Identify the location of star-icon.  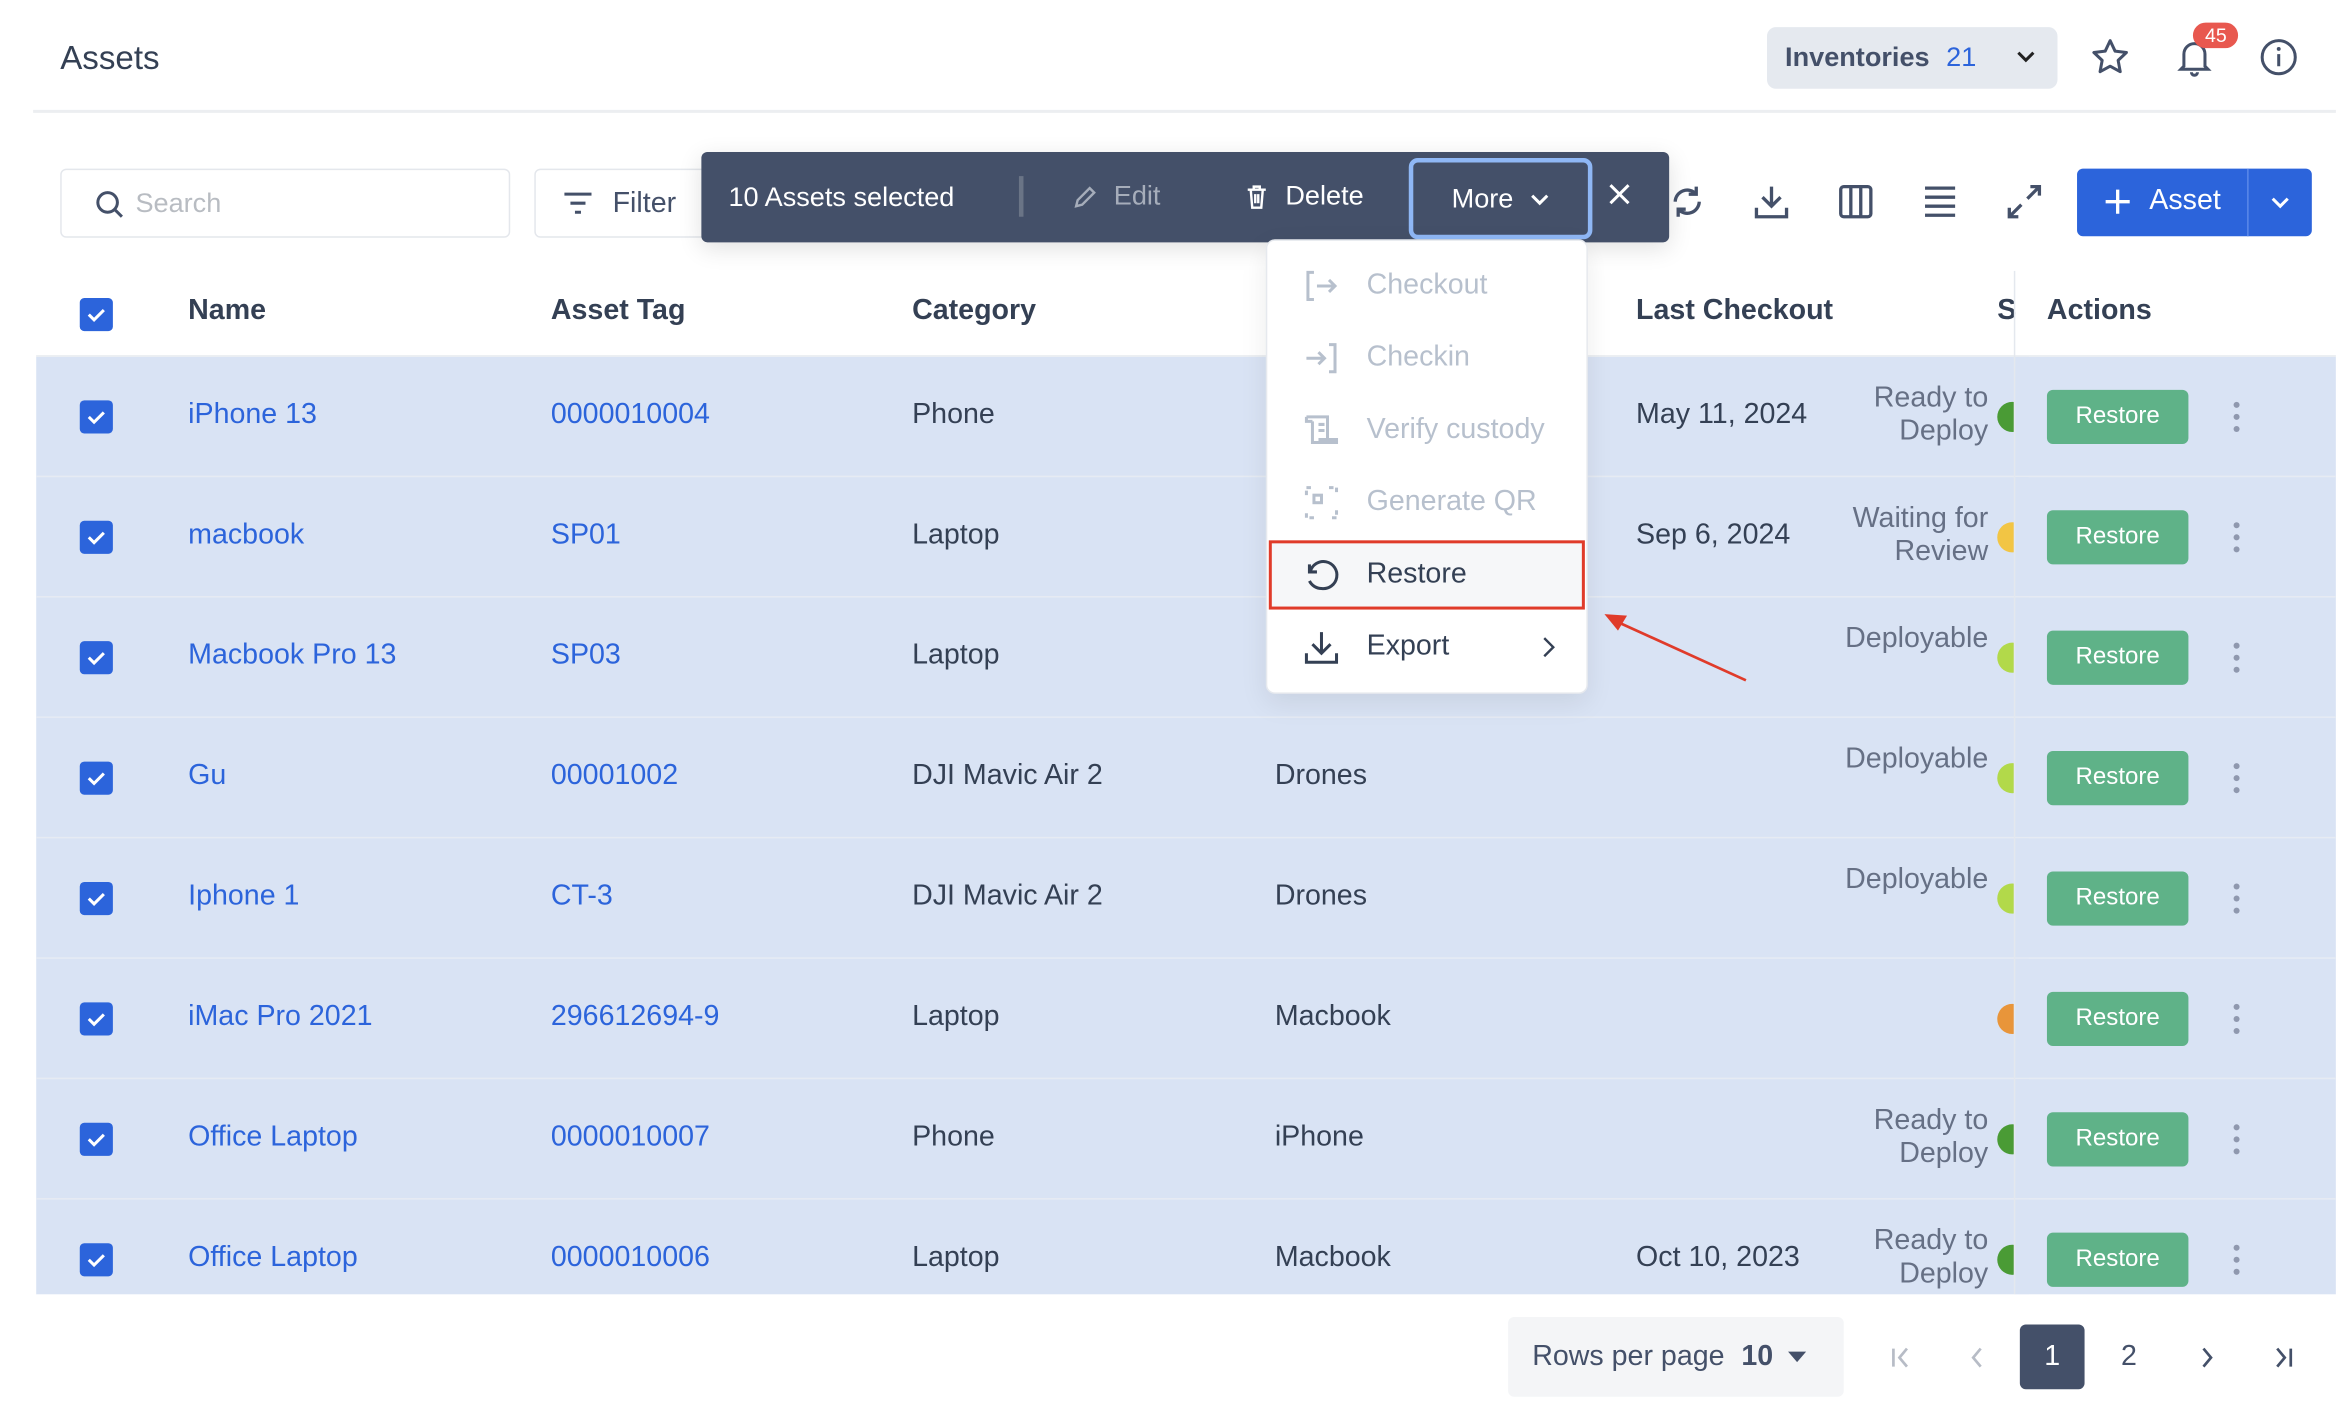
(2110, 57).